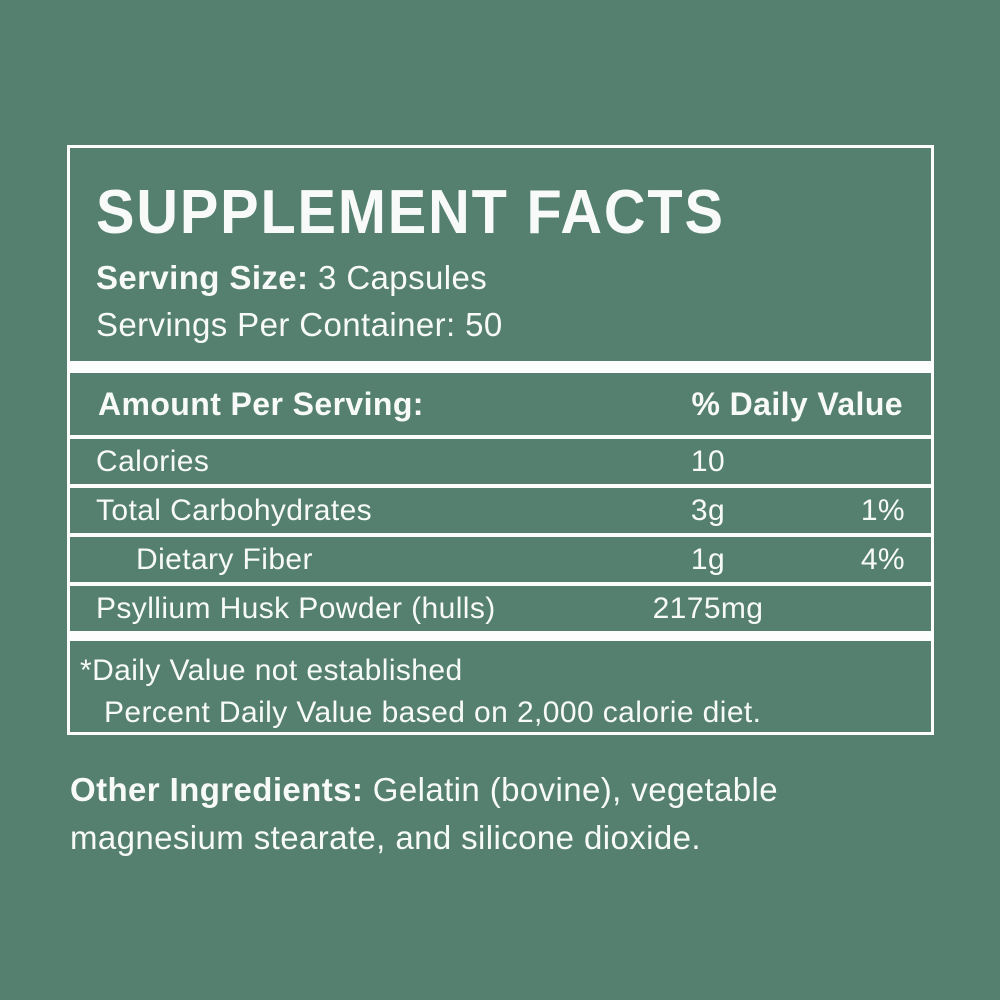  What do you see at coordinates (882, 510) in the screenshot?
I see `nutrient-daily-value: 1%` at bounding box center [882, 510].